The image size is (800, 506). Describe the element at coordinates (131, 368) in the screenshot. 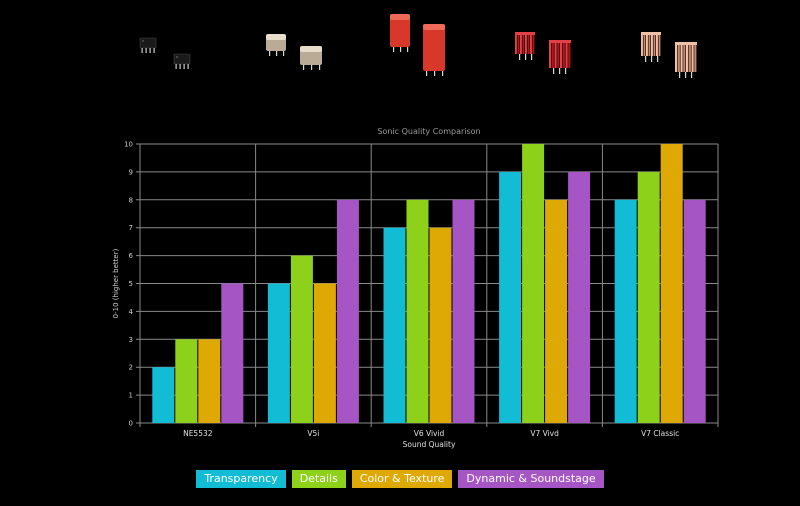

I see `y-tick-label: 2` at that location.